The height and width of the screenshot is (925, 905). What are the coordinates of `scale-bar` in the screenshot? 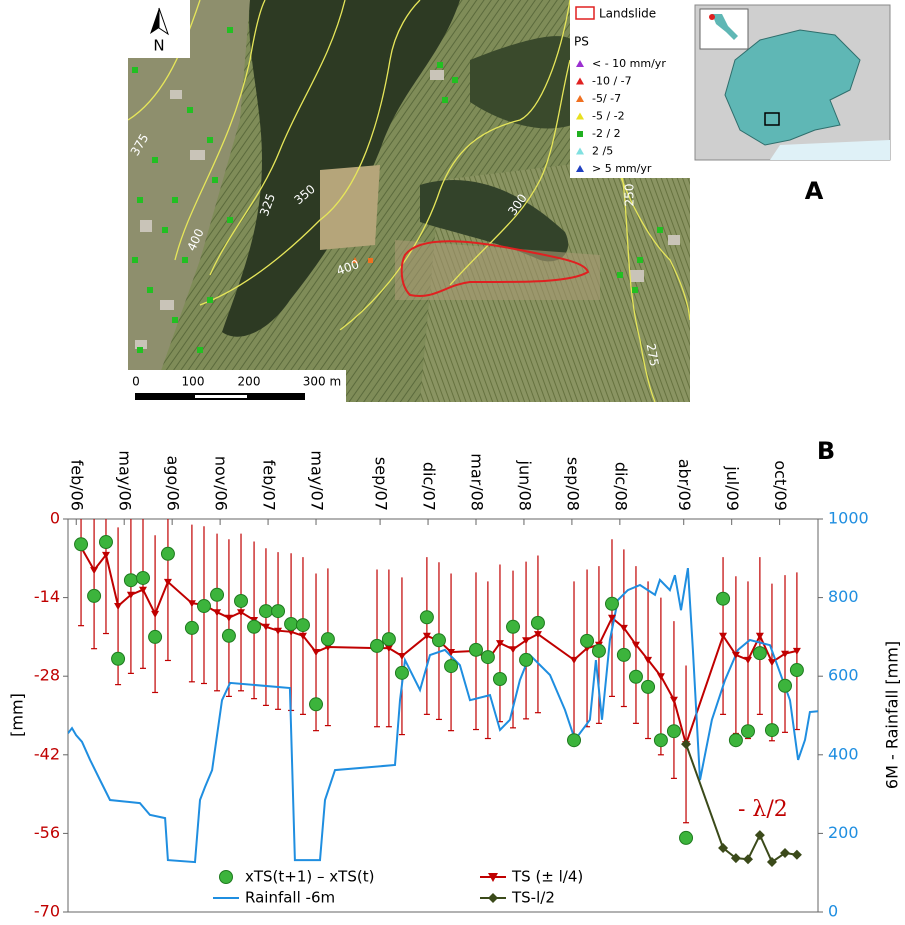 It's located at (221, 396).